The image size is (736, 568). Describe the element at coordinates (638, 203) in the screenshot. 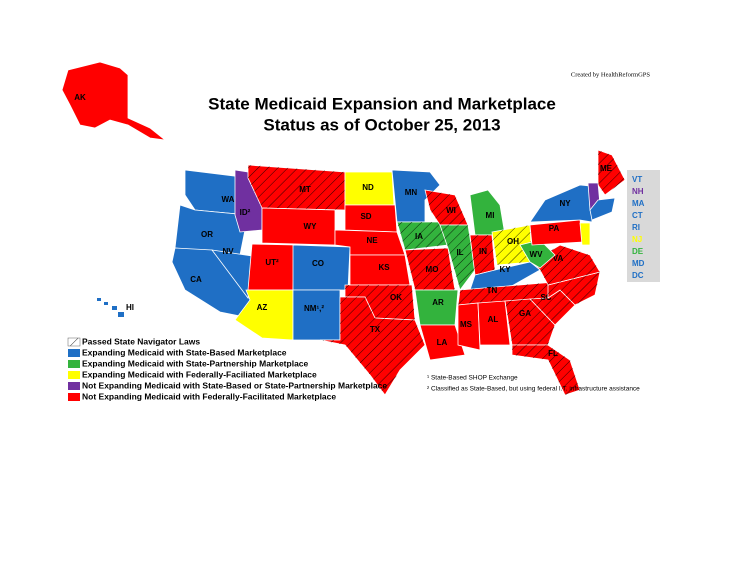

I see `small-state-label: MA` at that location.